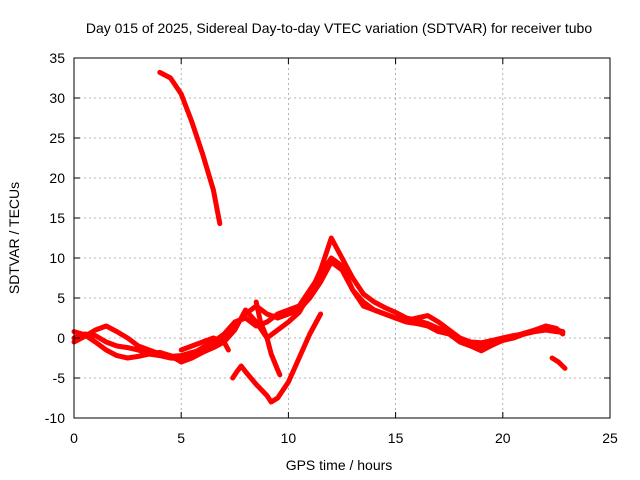  Describe the element at coordinates (396, 438) in the screenshot. I see `x-tick-label: 15` at that location.